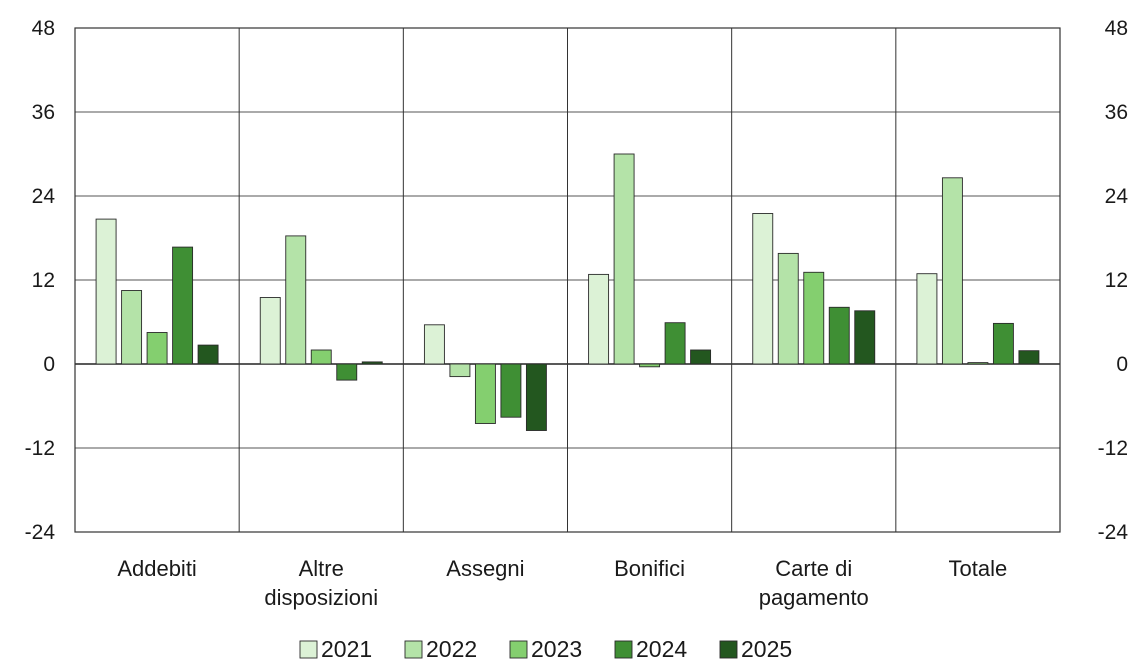  I want to click on legend-swatch-2023, so click(518, 649).